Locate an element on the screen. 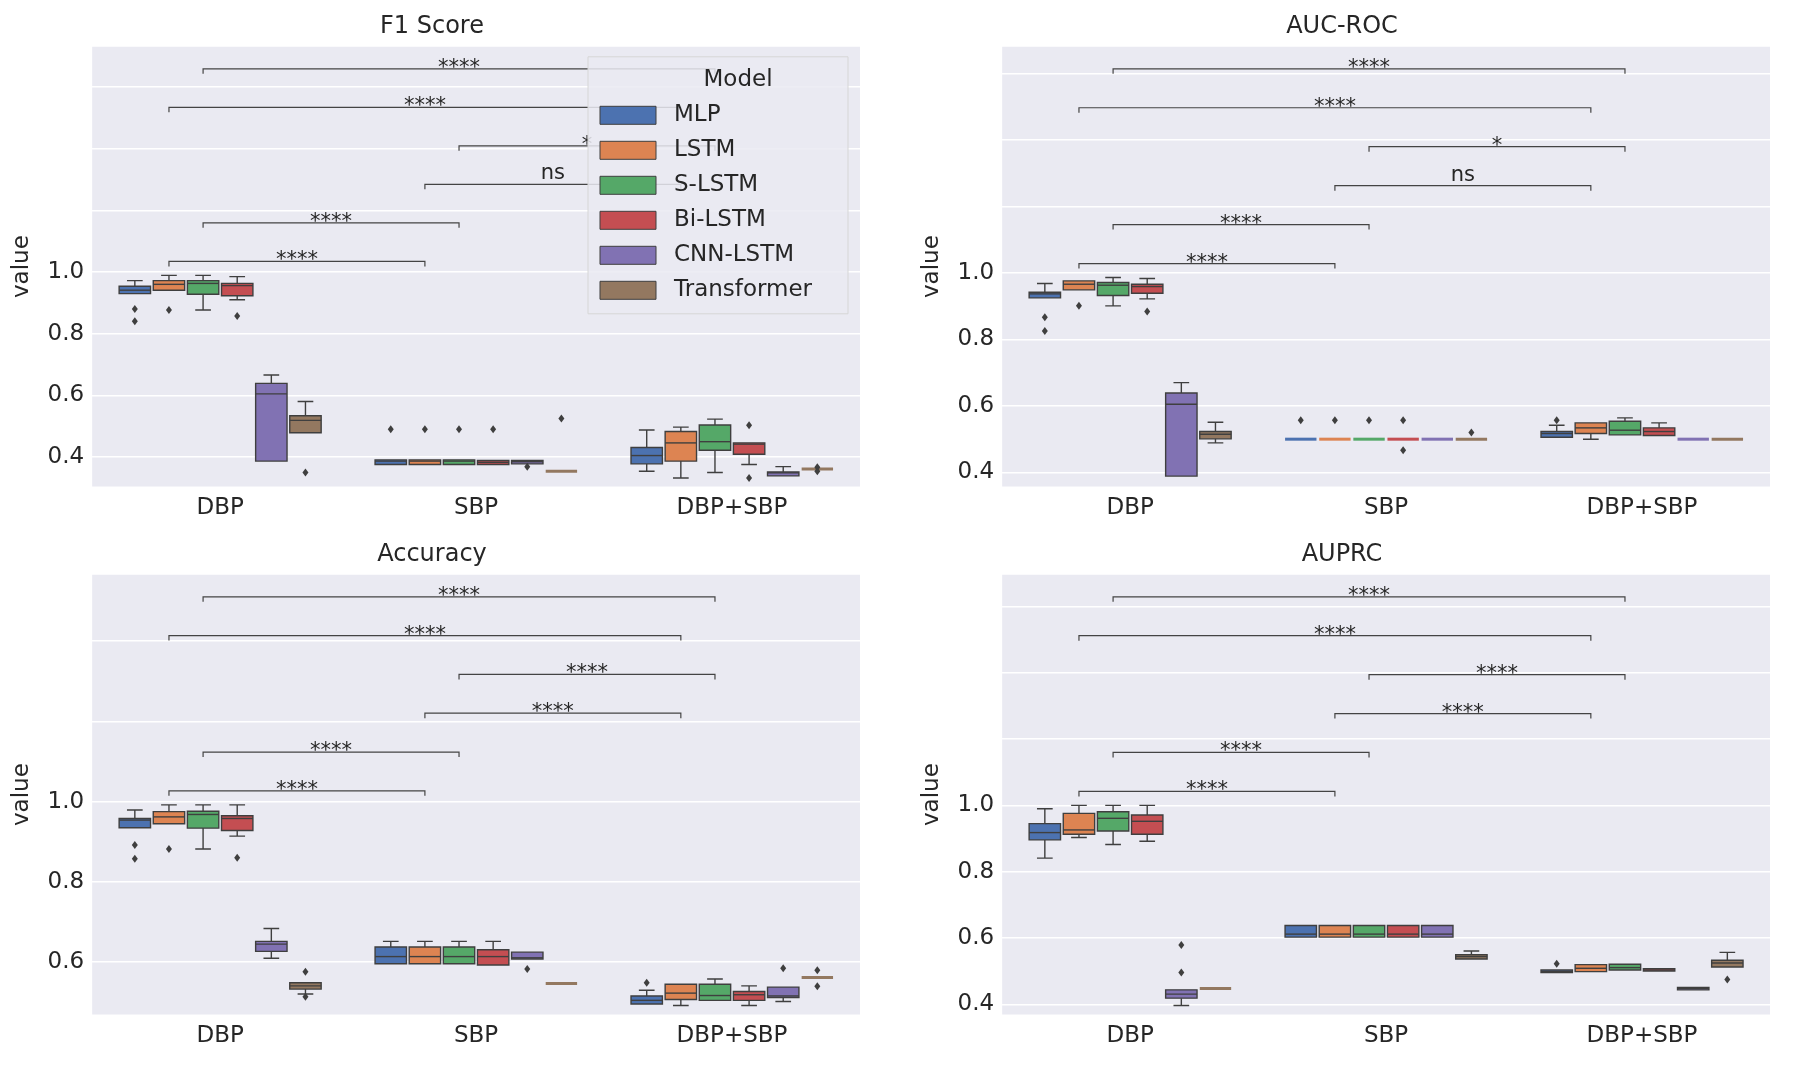 This screenshot has height=1071, width=1800. chart-title: AUPRC is located at coordinates (1342, 552).